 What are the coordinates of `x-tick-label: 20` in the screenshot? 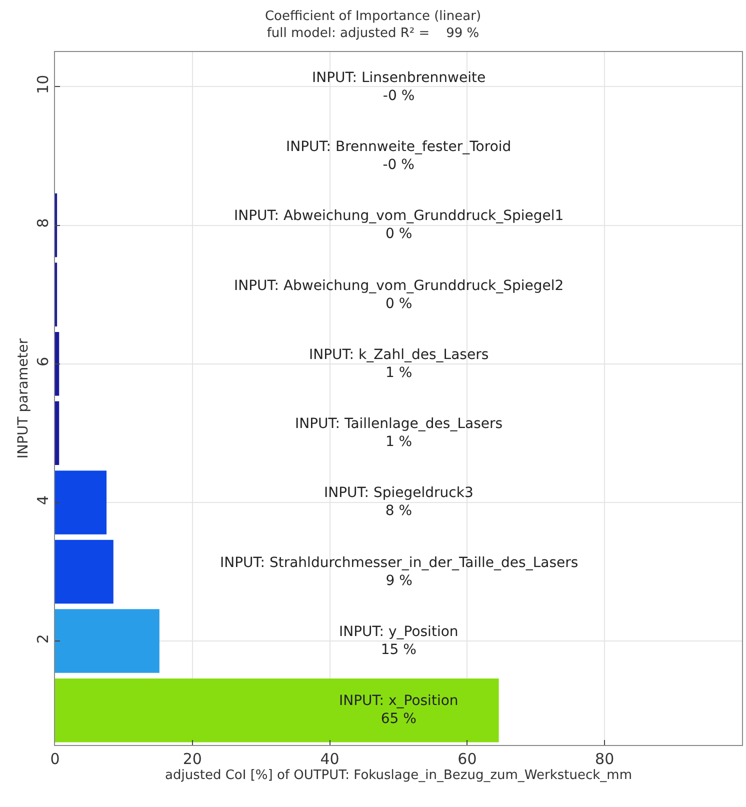 It's located at (192, 759).